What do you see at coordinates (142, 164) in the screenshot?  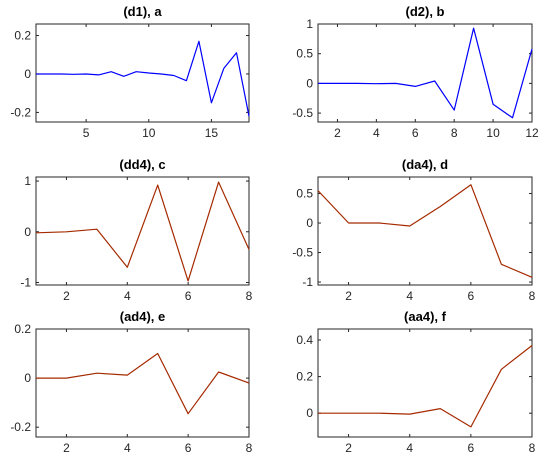 I see `subplot-title: (dd4), c` at bounding box center [142, 164].